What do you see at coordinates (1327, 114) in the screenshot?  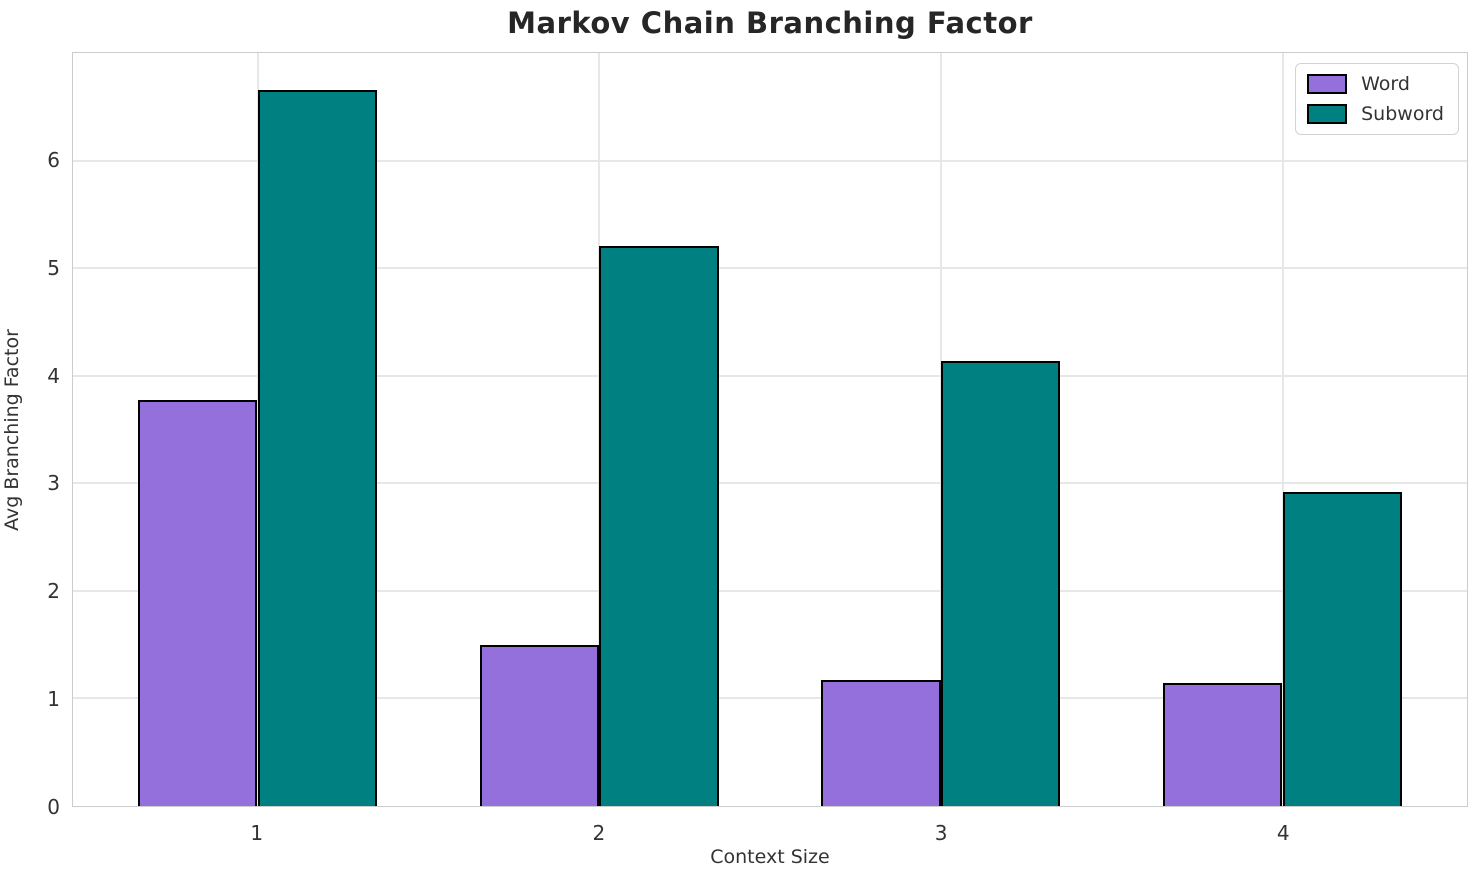 I see `legend-swatch-subword` at bounding box center [1327, 114].